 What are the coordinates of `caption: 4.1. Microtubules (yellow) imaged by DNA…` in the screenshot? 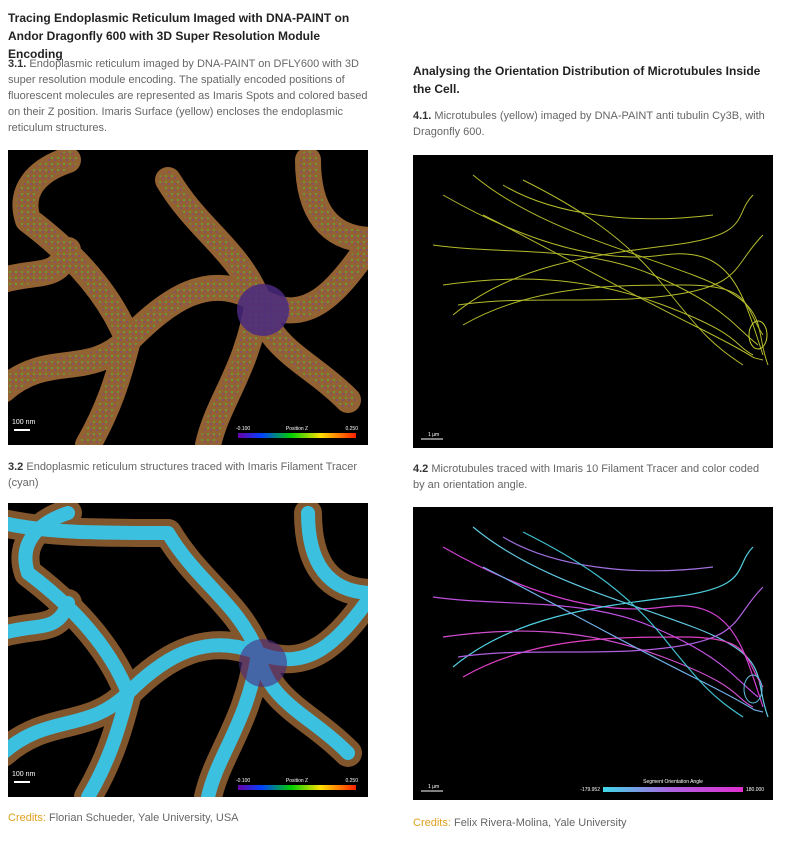 It's located at (593, 124).